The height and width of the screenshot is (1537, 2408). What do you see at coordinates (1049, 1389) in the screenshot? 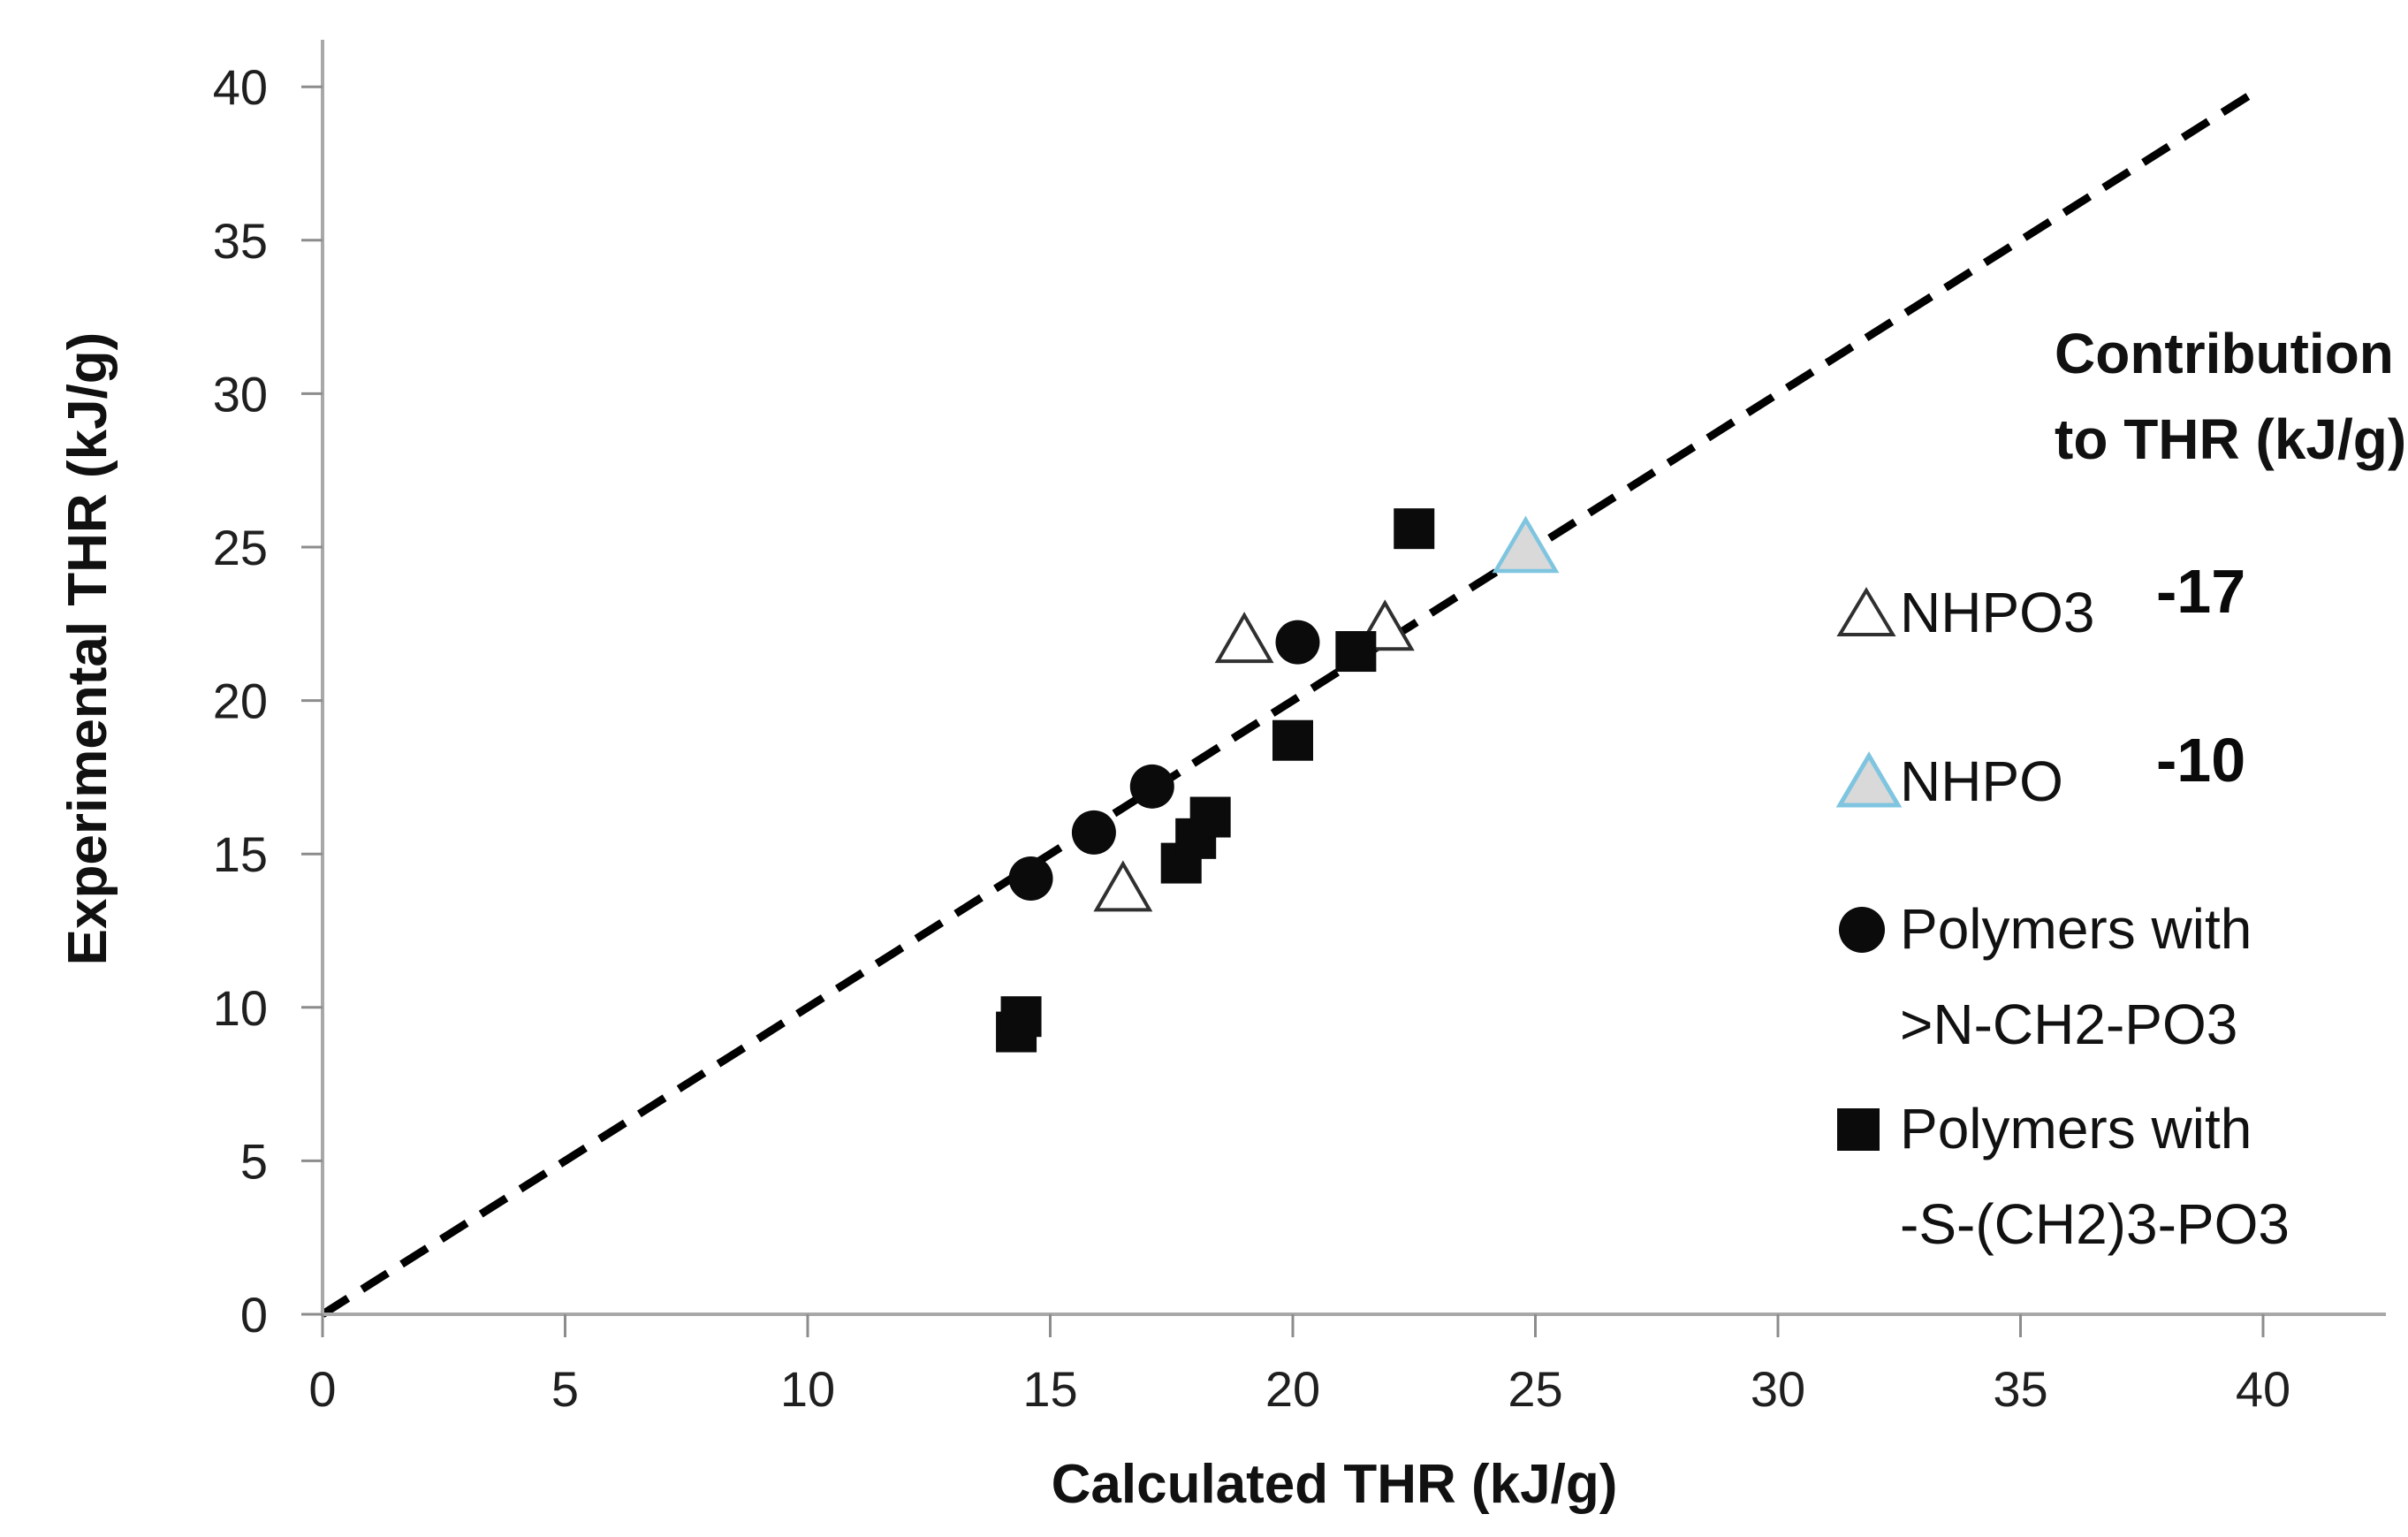
I see `x-tick-label: 15` at bounding box center [1049, 1389].